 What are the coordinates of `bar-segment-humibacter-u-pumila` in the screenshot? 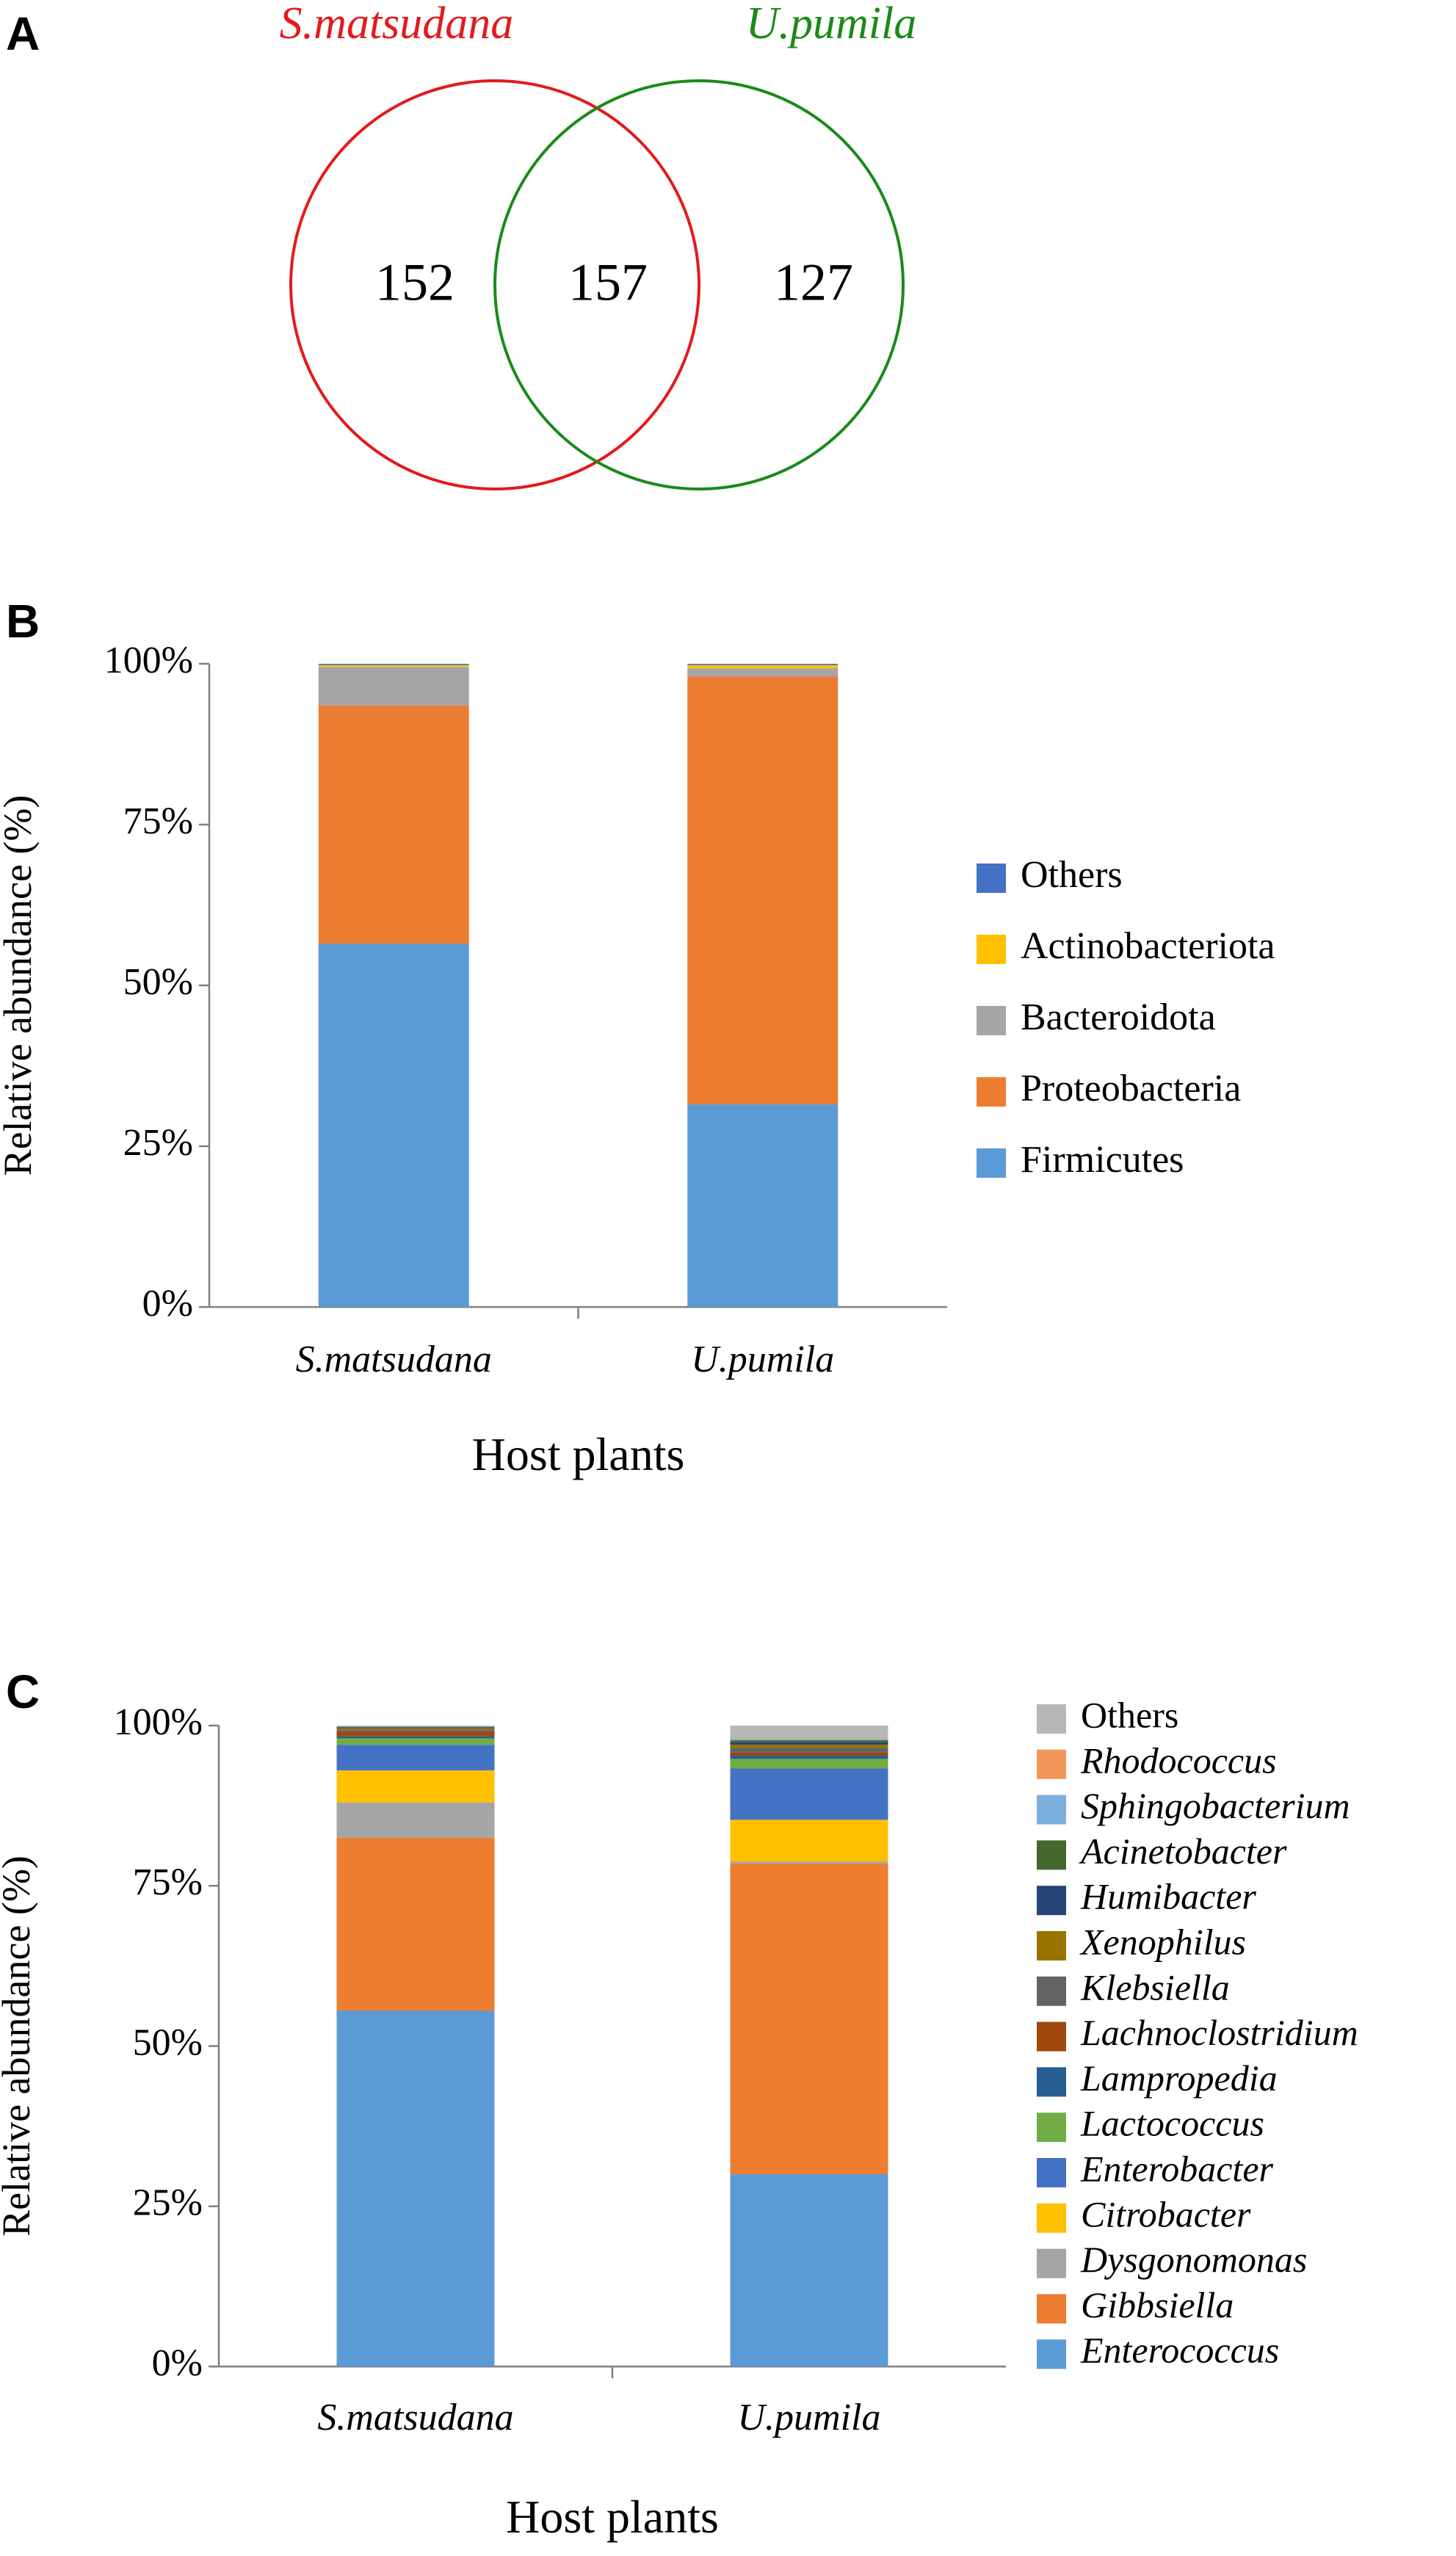 It's located at (809, 1743).